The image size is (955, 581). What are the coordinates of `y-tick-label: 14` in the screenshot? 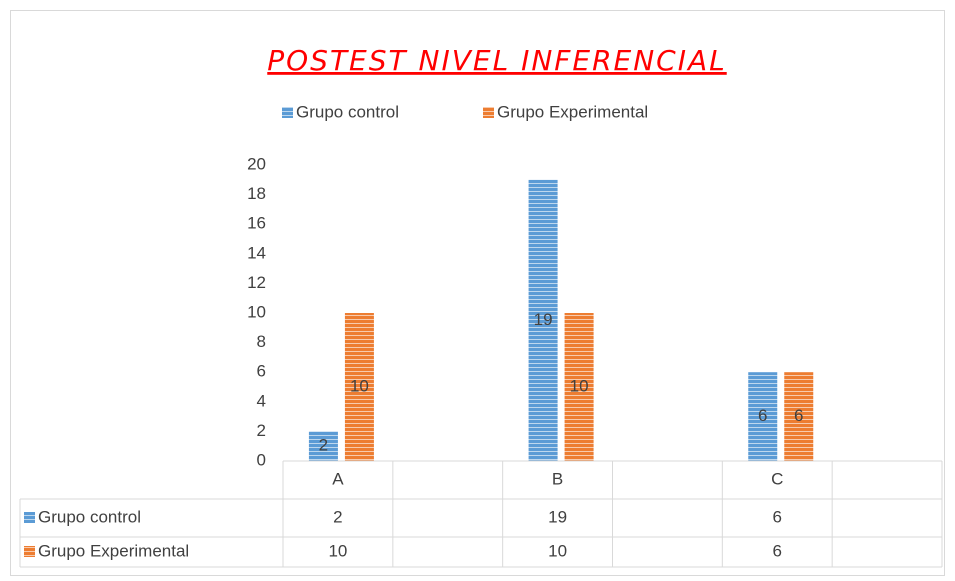 It's located at (256, 252).